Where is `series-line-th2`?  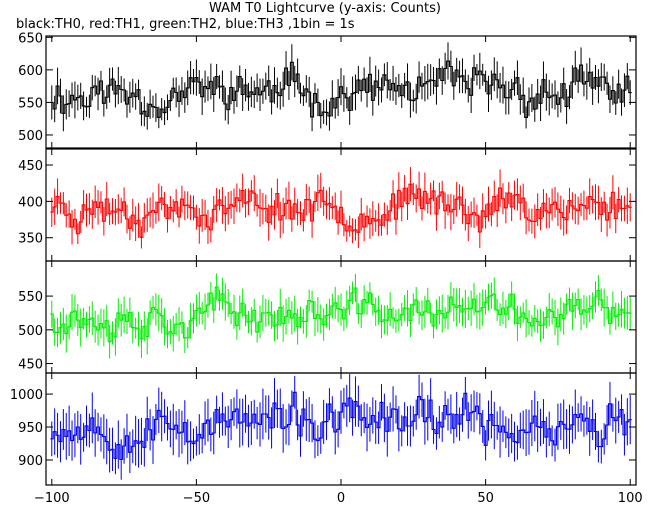 series-line-th2 is located at coordinates (341, 314).